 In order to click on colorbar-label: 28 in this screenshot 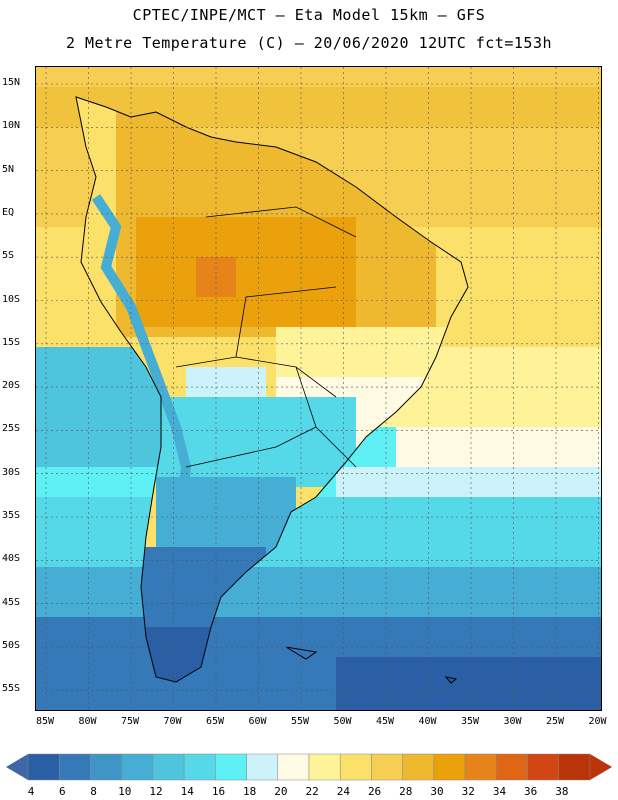, I will do `click(406, 791)`.